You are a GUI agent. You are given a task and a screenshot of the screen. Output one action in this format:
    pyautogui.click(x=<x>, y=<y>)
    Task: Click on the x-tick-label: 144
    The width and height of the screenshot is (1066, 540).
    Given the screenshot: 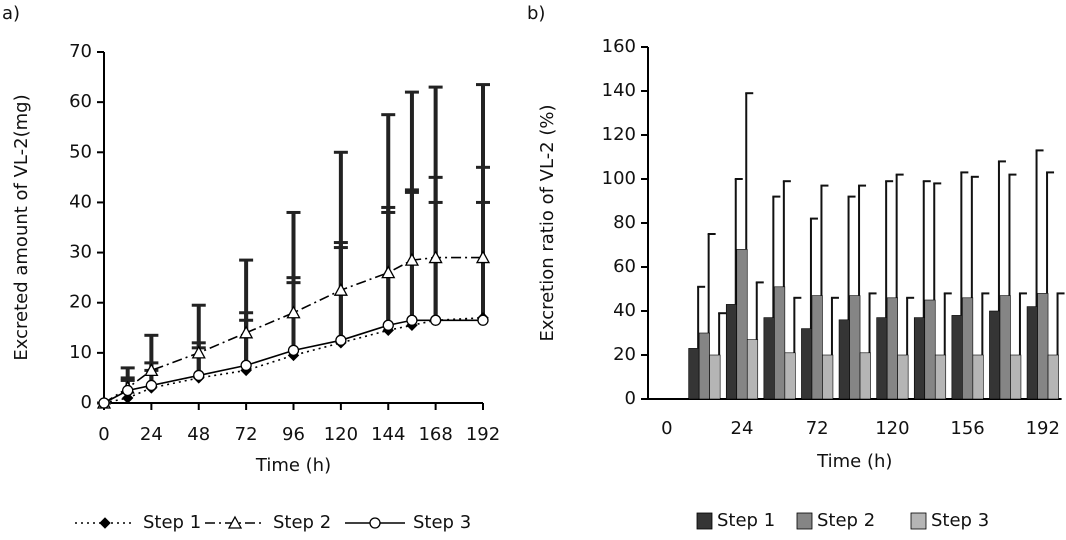 What is the action you would take?
    pyautogui.click(x=388, y=434)
    